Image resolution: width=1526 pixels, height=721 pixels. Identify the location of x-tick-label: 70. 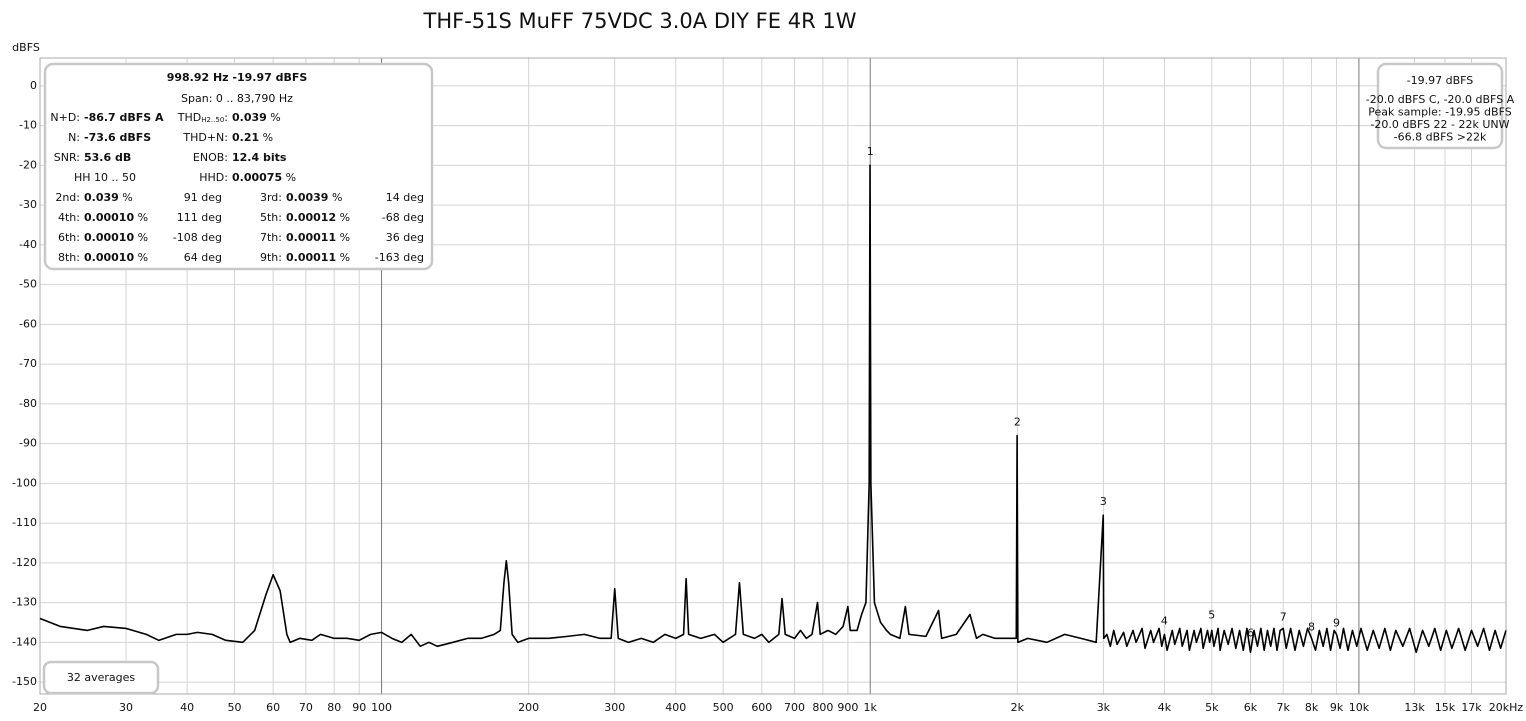
(306, 707).